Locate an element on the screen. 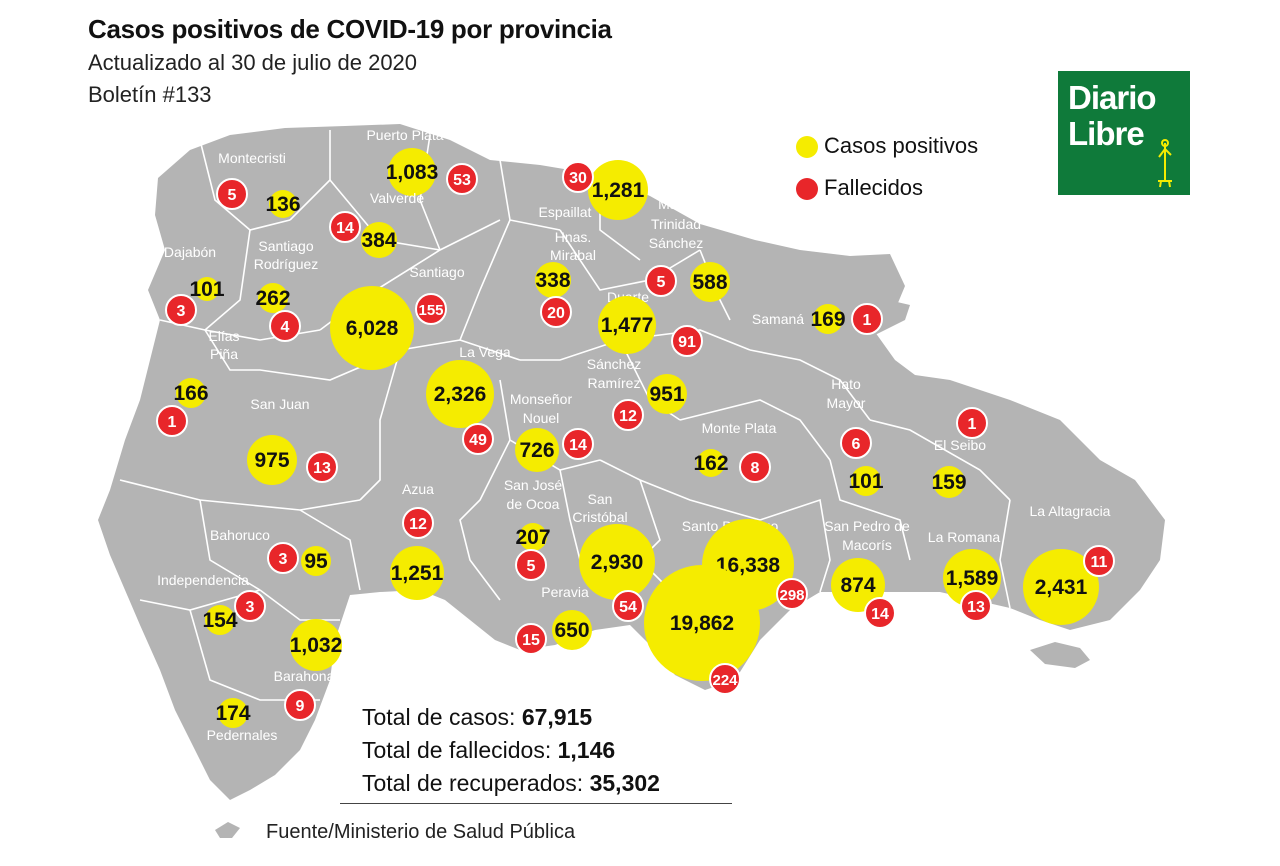 Image resolution: width=1280 pixels, height=866 pixels. deaths-bubble-azua is located at coordinates (418, 523).